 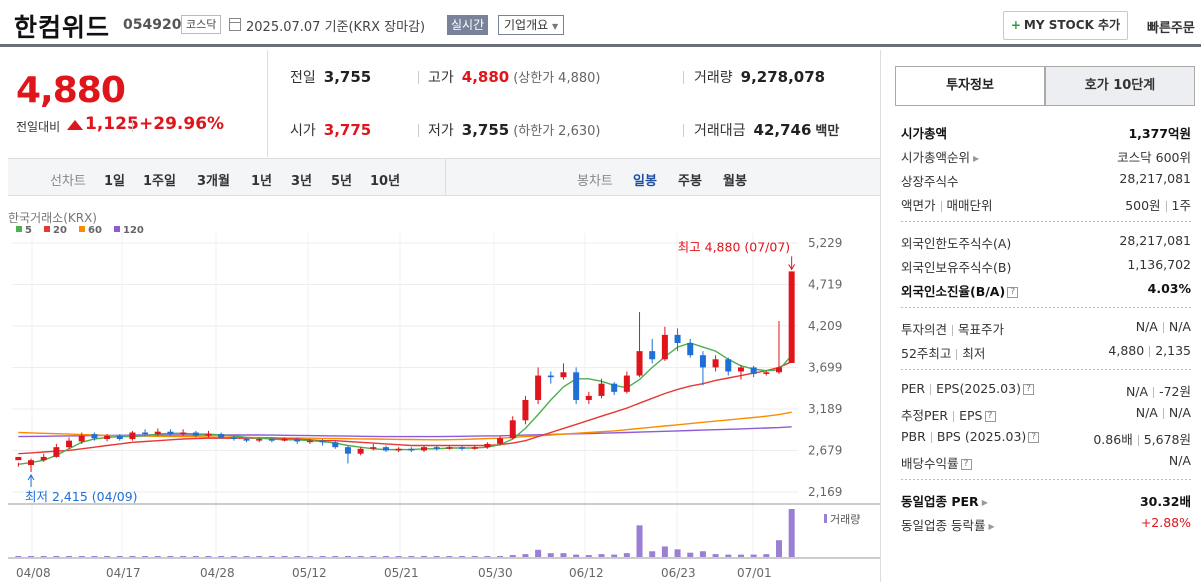 I want to click on tab-orderbook-10: 호가 10단계, so click(x=1120, y=86).